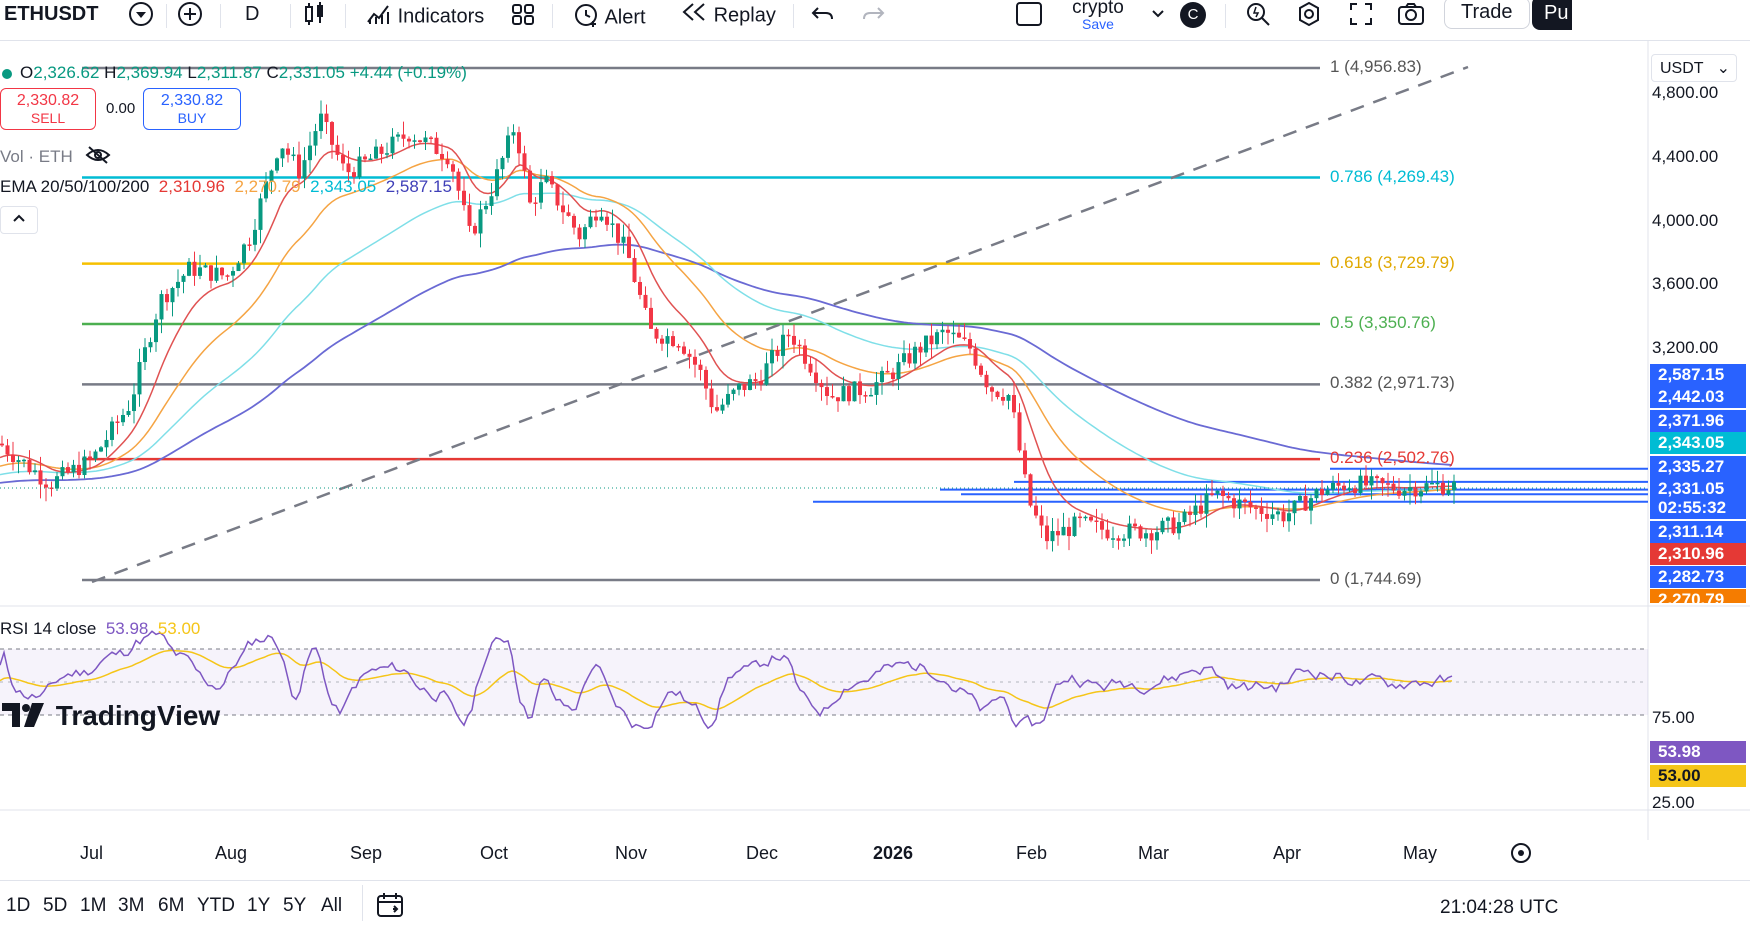 This screenshot has width=1750, height=927. I want to click on price-tag: 2,311.14, so click(1698, 532).